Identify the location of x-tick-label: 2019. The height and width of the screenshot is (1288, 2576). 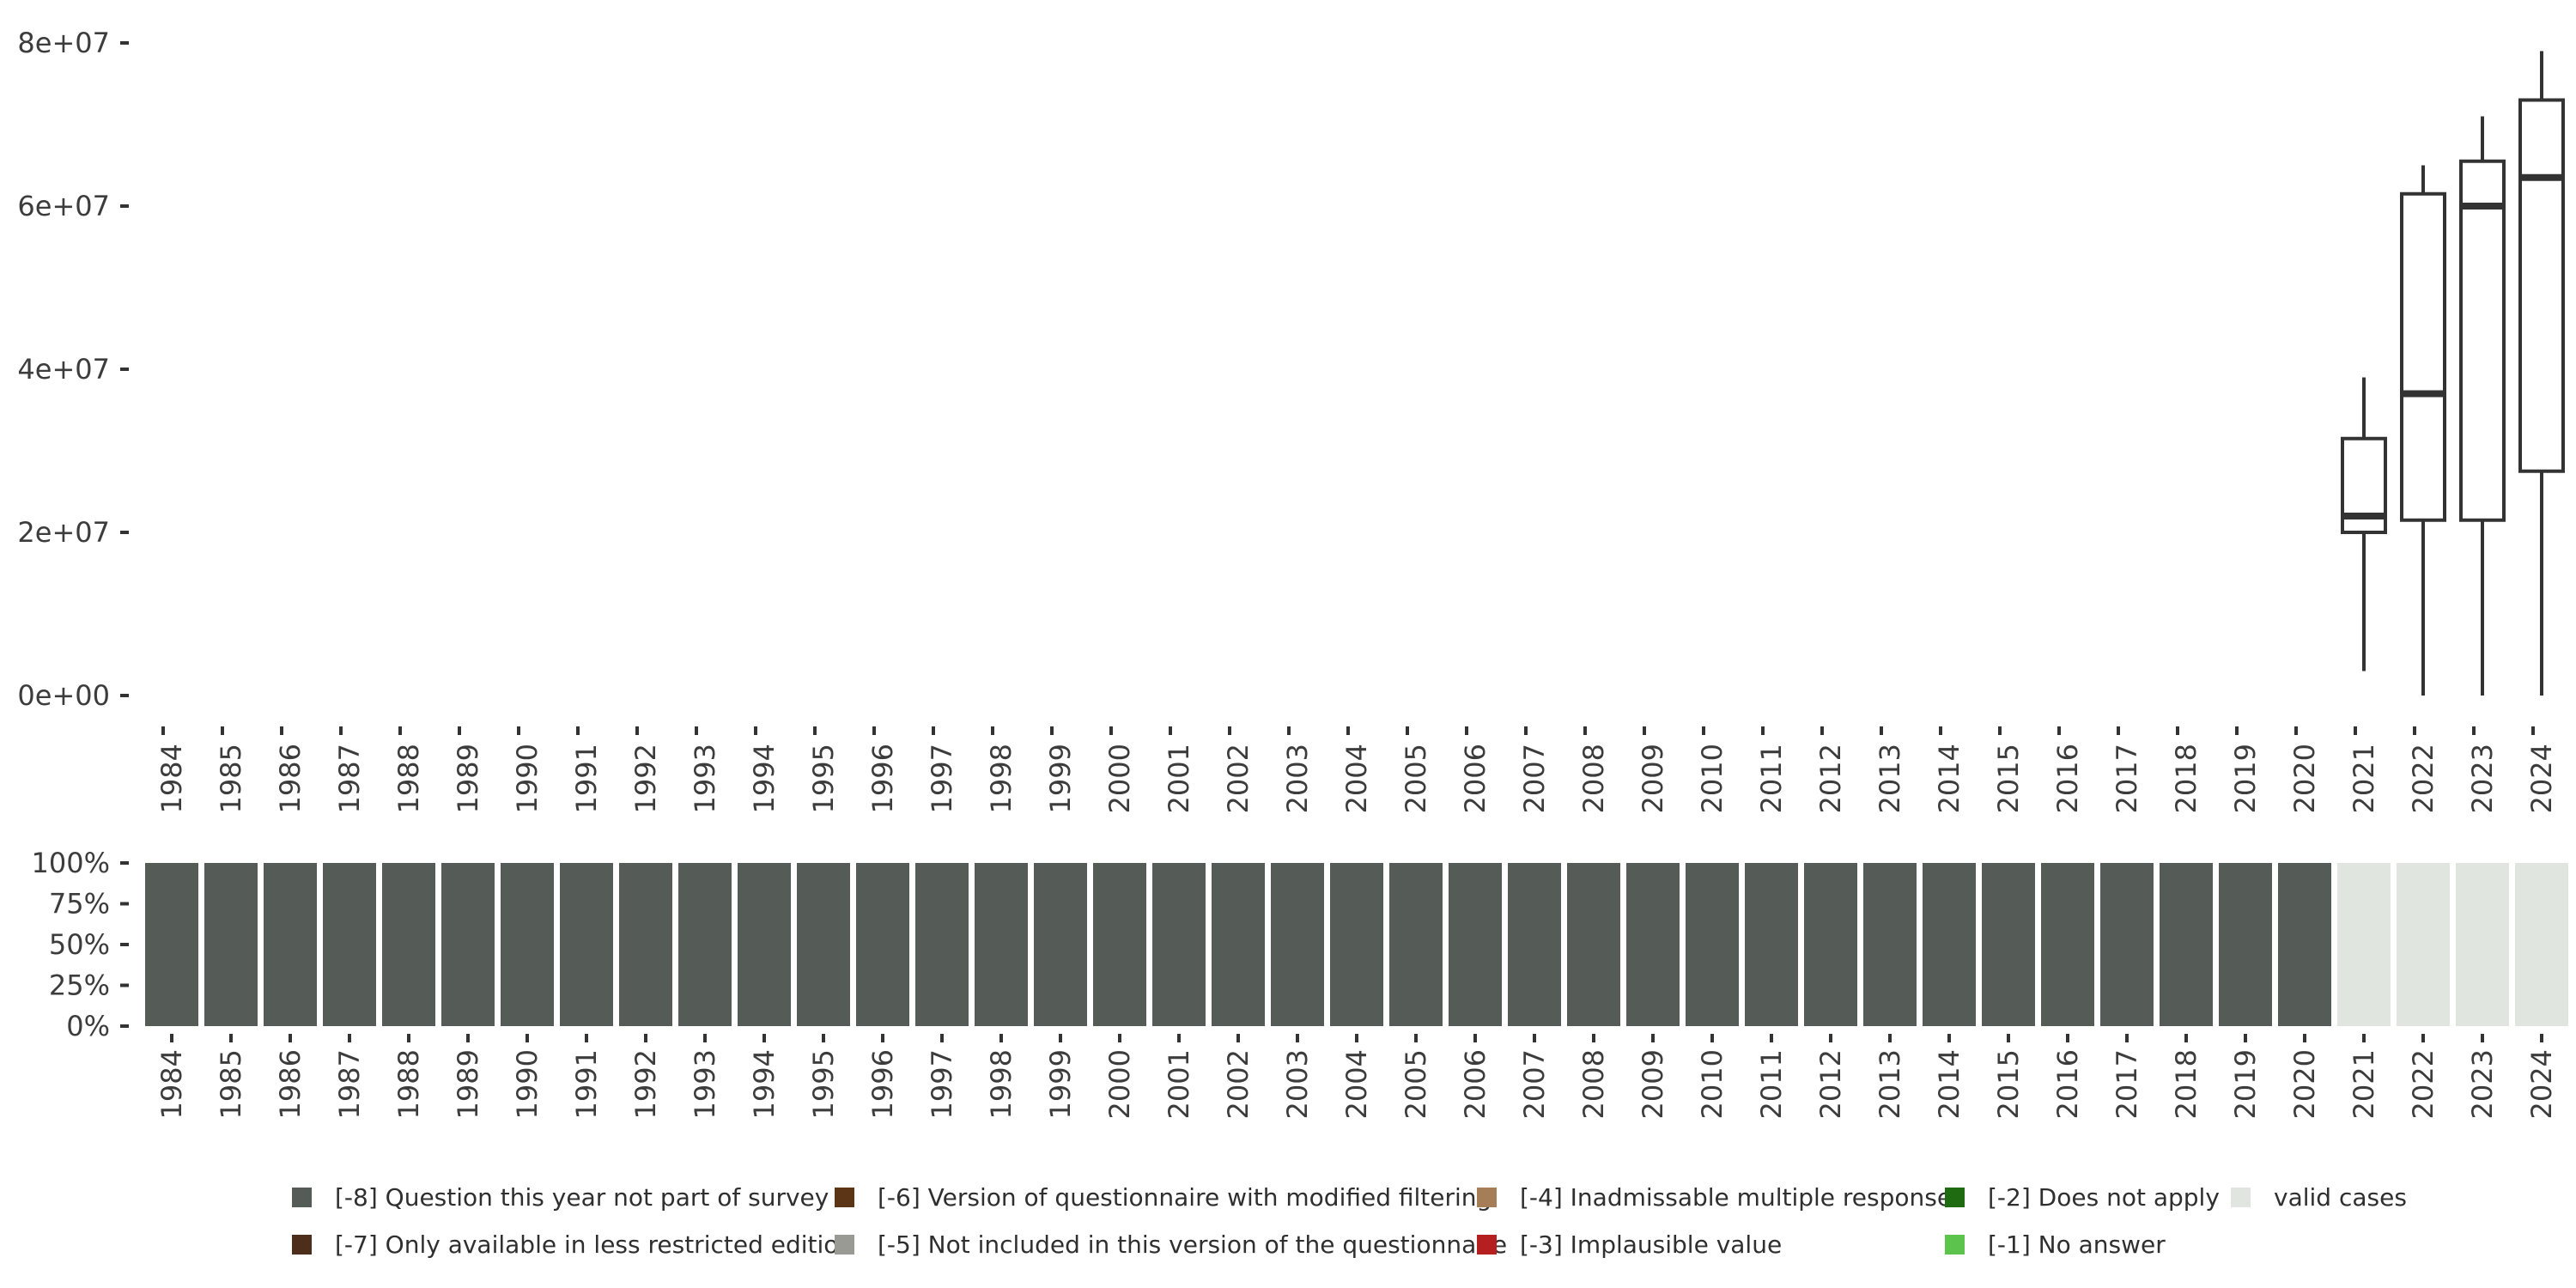
(2245, 1084).